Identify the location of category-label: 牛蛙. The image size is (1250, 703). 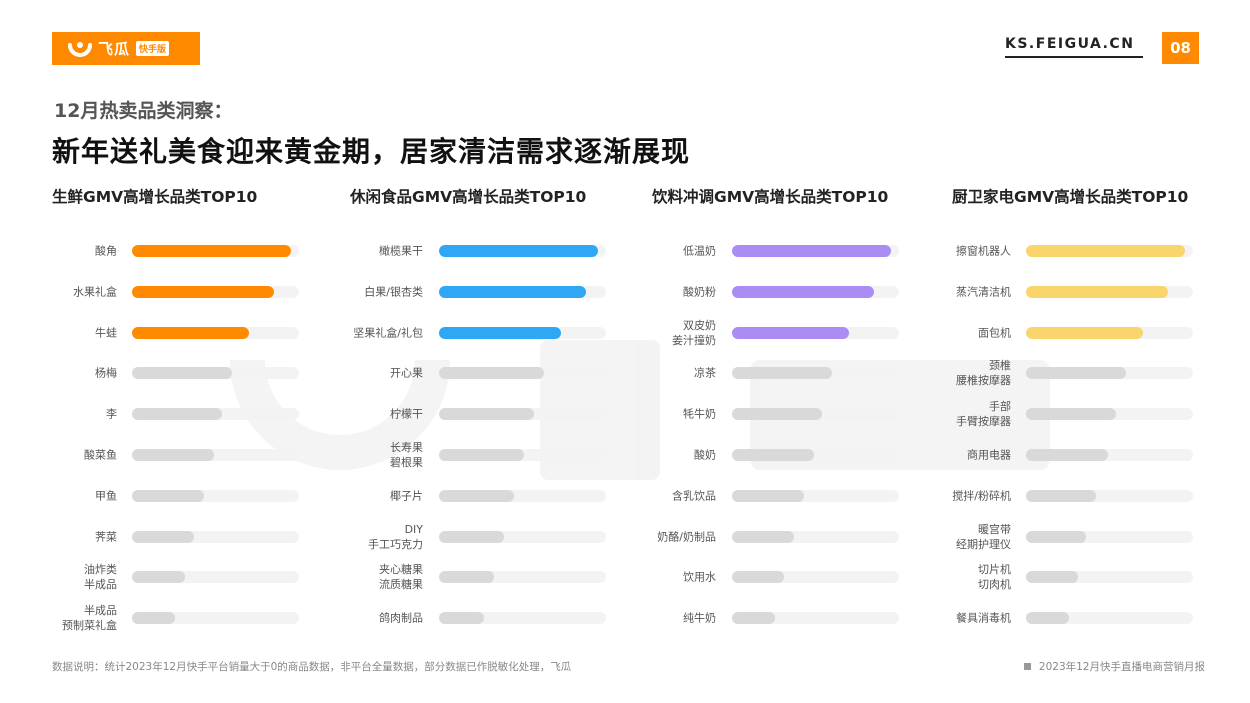
(106, 333).